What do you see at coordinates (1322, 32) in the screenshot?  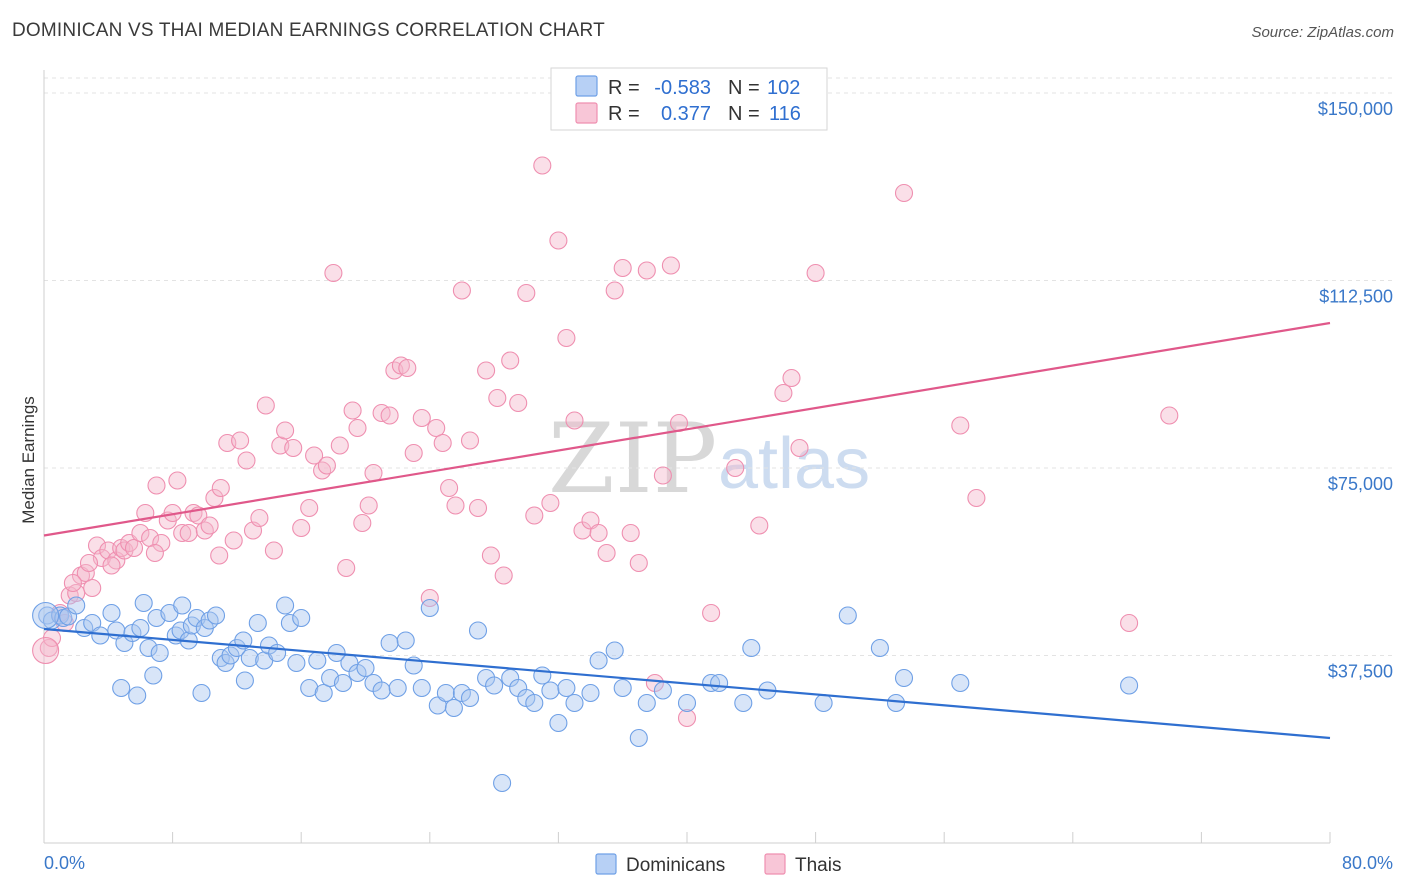 I see `chart-source: Source: ZipAtlas.com` at bounding box center [1322, 32].